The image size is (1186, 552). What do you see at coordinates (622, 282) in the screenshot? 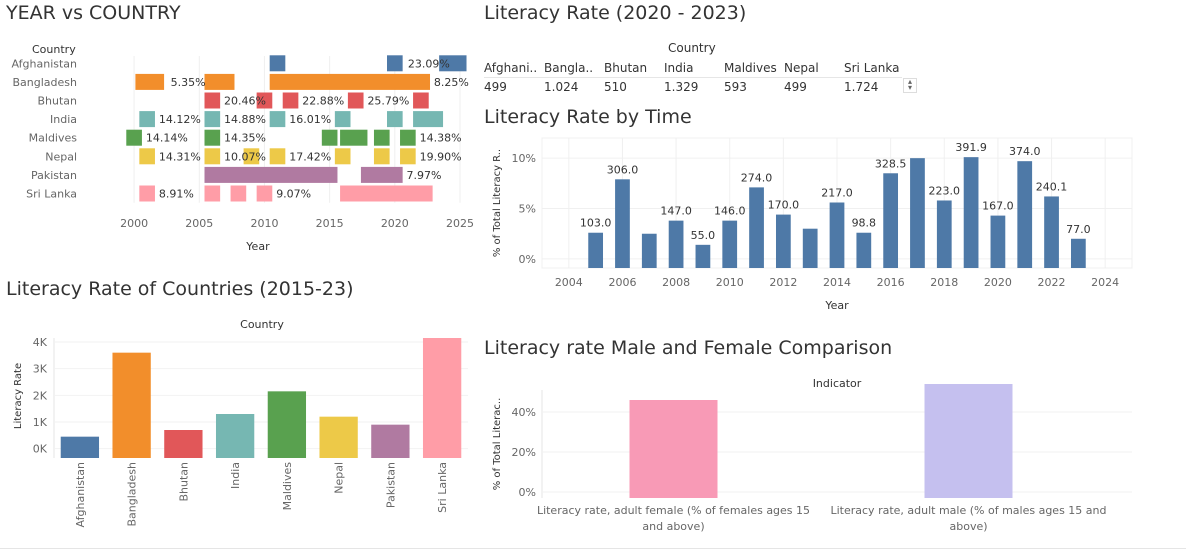
I see `time-x-tick: 2006` at bounding box center [622, 282].